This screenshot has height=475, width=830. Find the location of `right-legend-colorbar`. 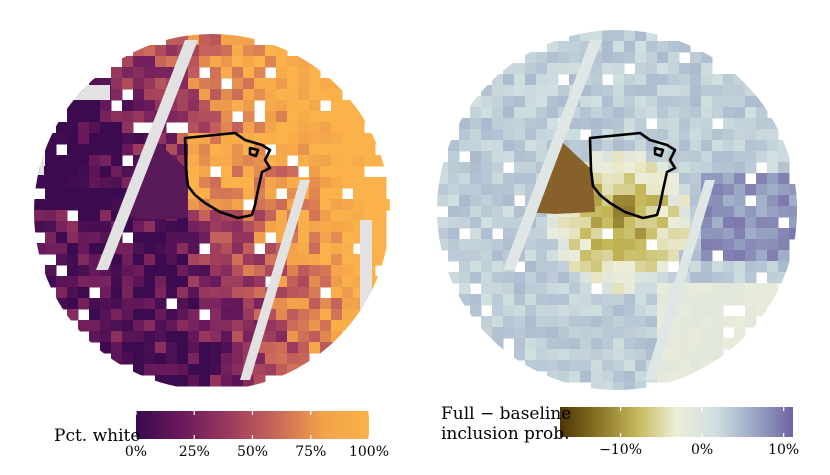

right-legend-colorbar is located at coordinates (676, 422).